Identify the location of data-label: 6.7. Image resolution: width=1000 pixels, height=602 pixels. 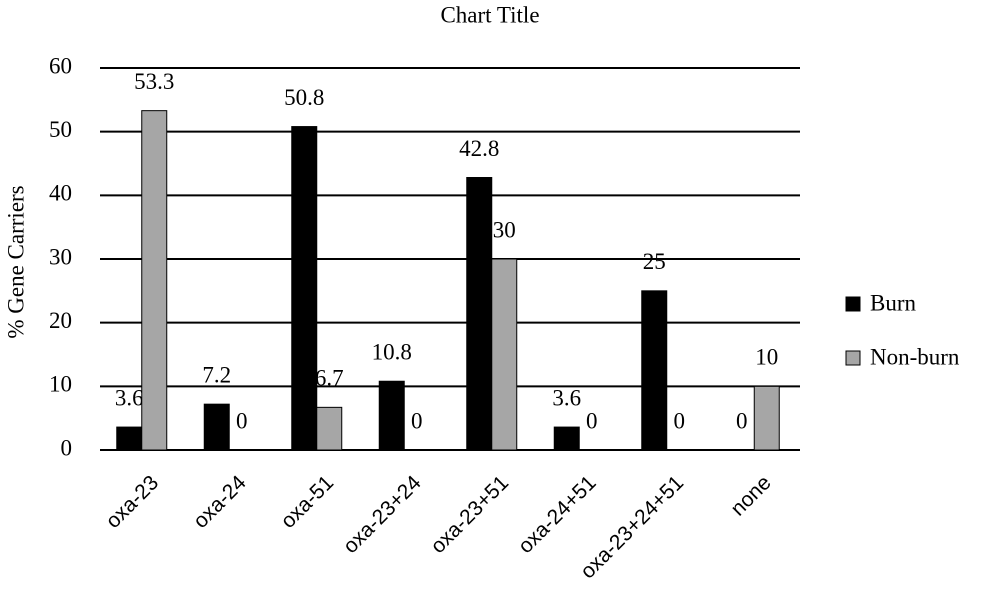
(329, 378).